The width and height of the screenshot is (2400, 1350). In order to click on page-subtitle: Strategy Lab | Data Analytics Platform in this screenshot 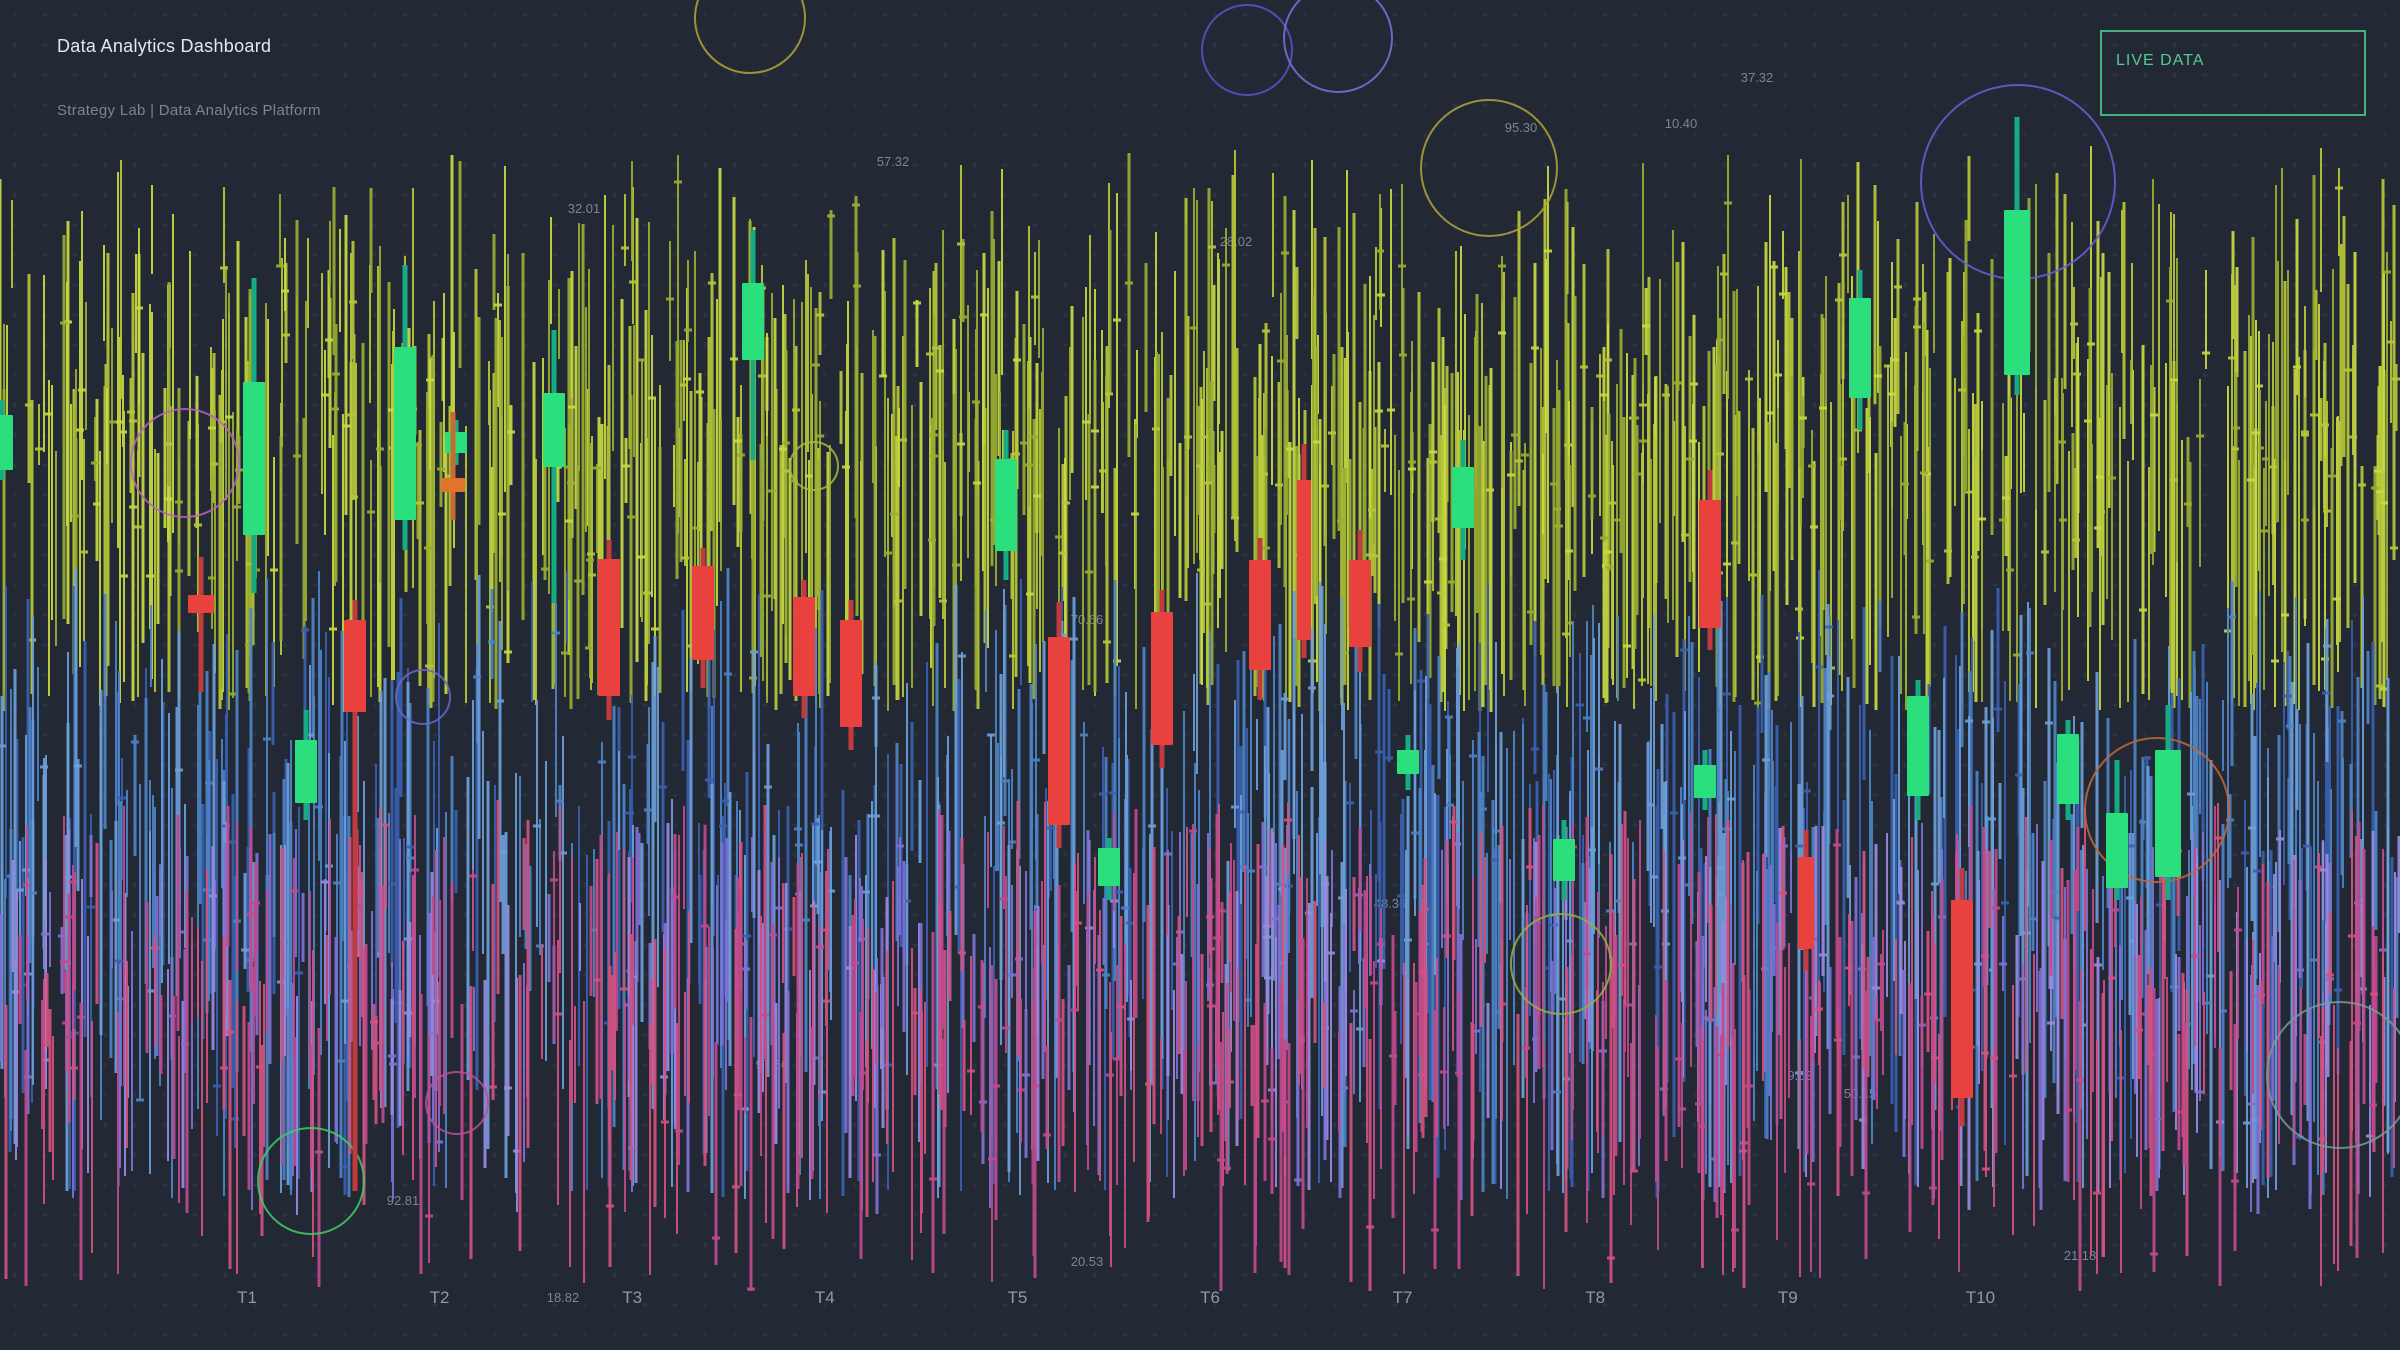, I will do `click(189, 110)`.